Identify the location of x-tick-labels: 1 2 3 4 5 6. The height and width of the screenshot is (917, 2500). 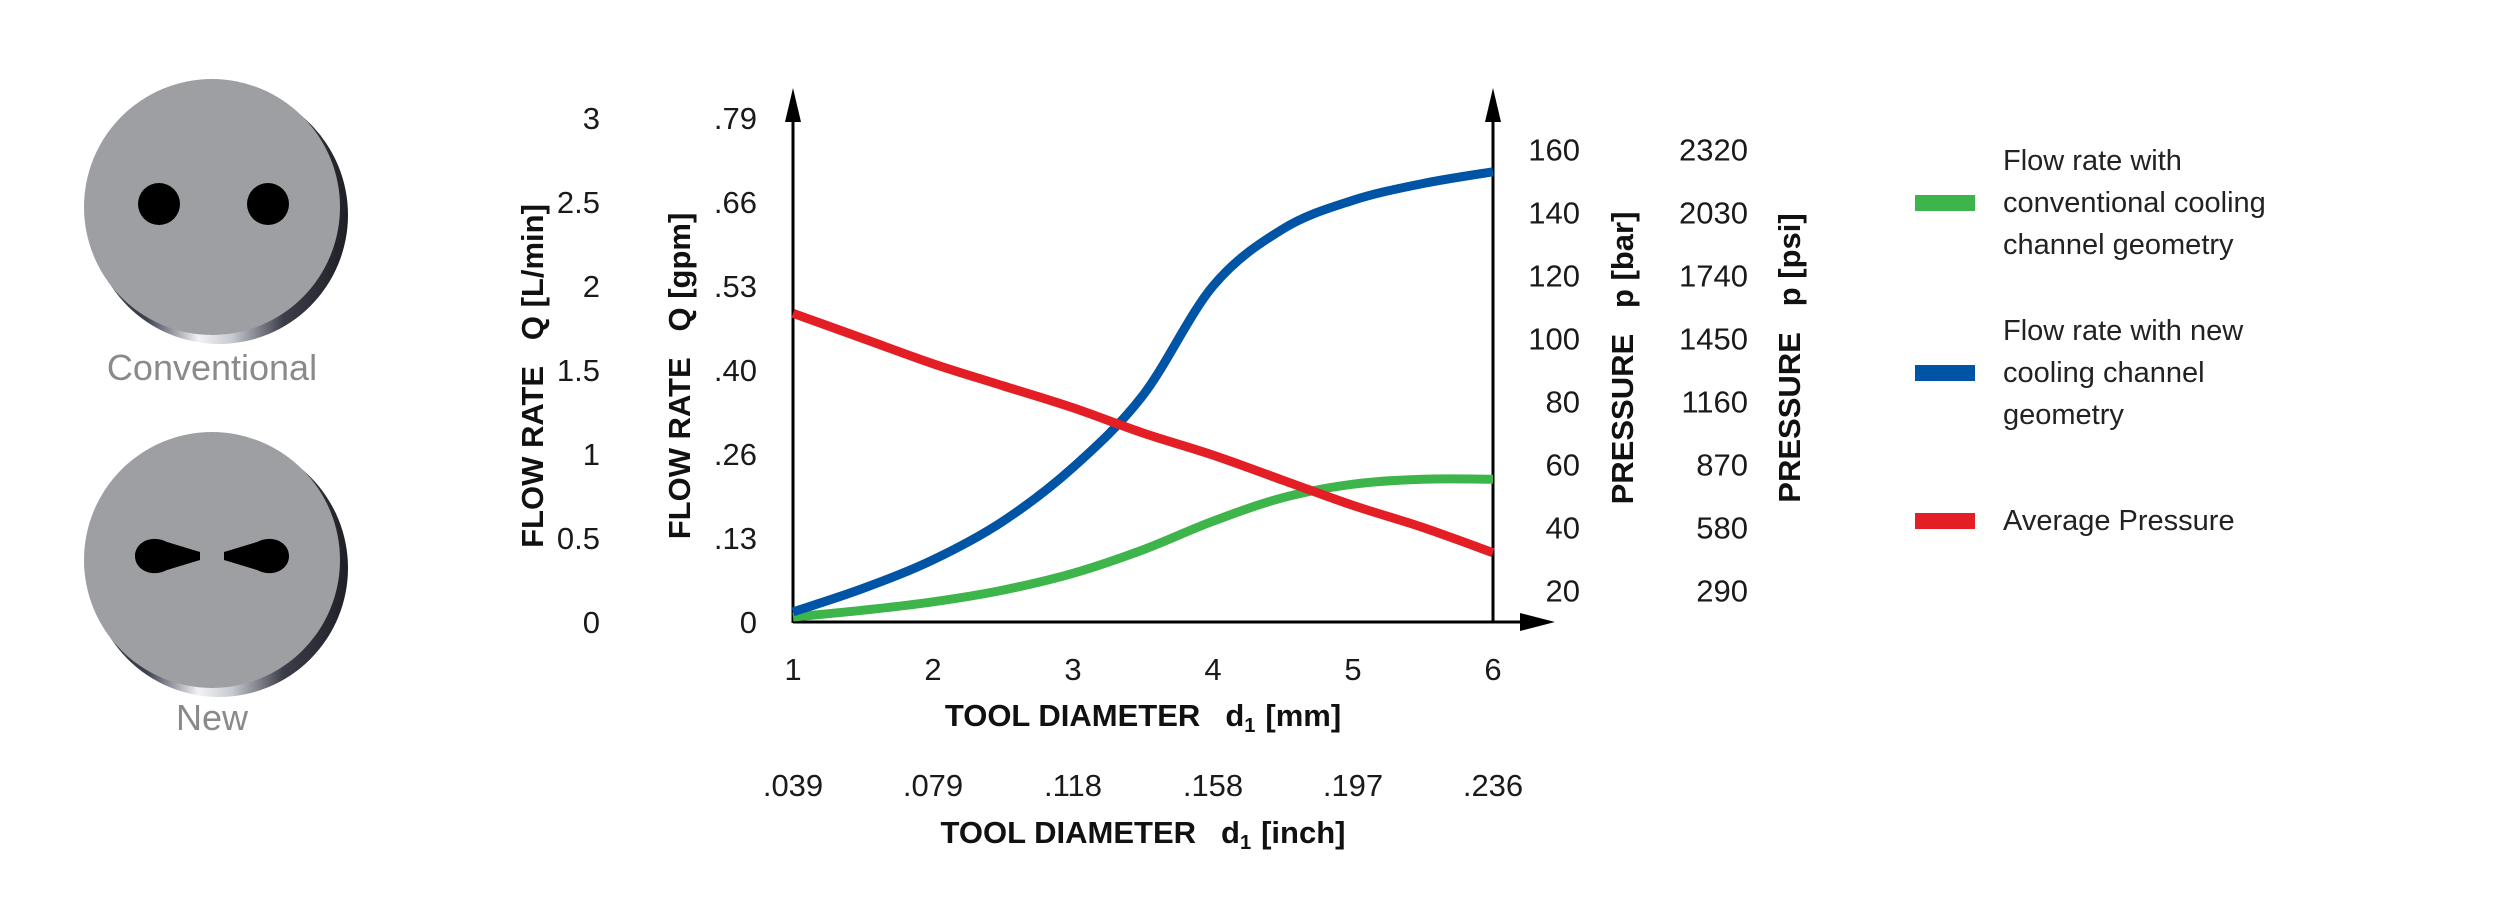
(1142, 669).